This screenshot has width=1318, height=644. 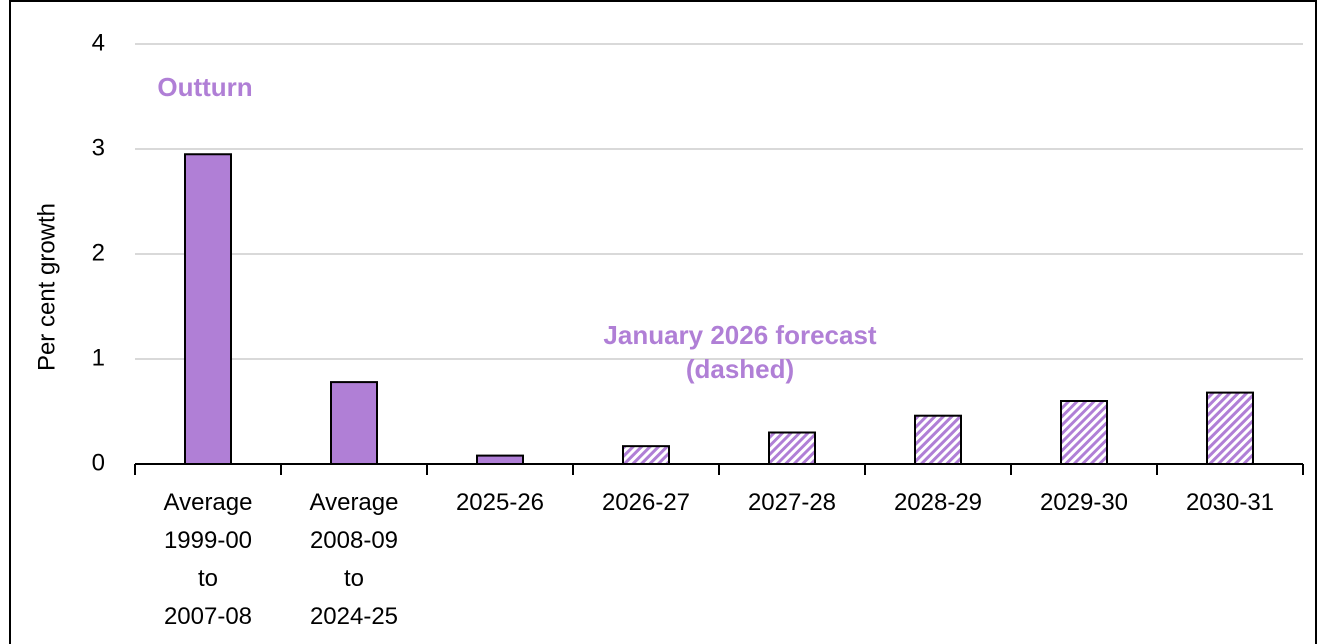 I want to click on y-tick-label: 1, so click(x=98, y=357).